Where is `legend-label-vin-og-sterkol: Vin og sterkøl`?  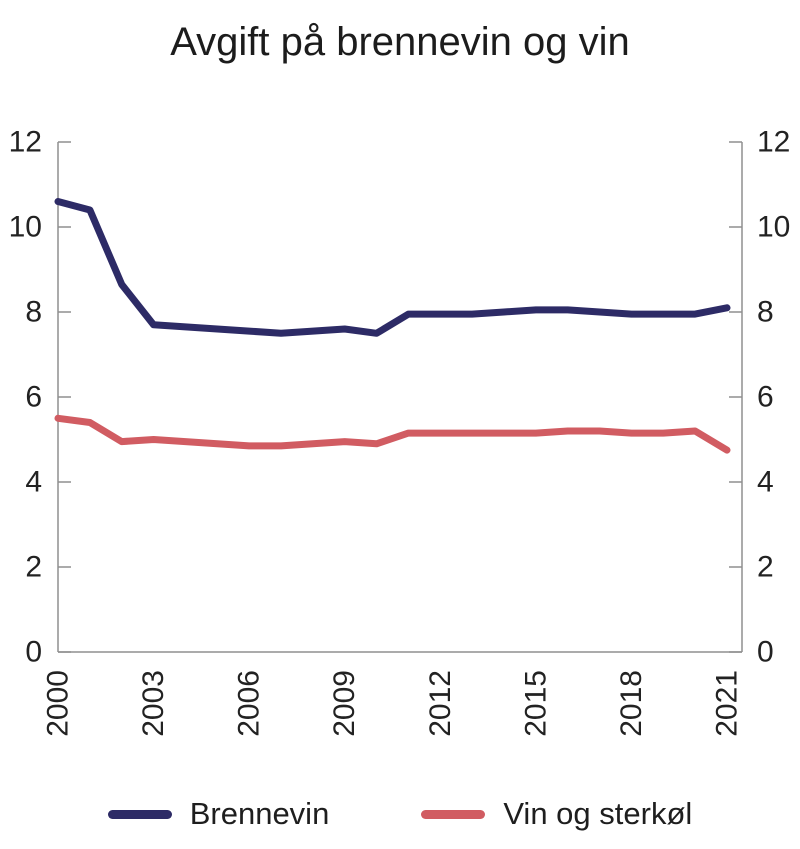
legend-label-vin-og-sterkol: Vin og sterkøl is located at coordinates (598, 813).